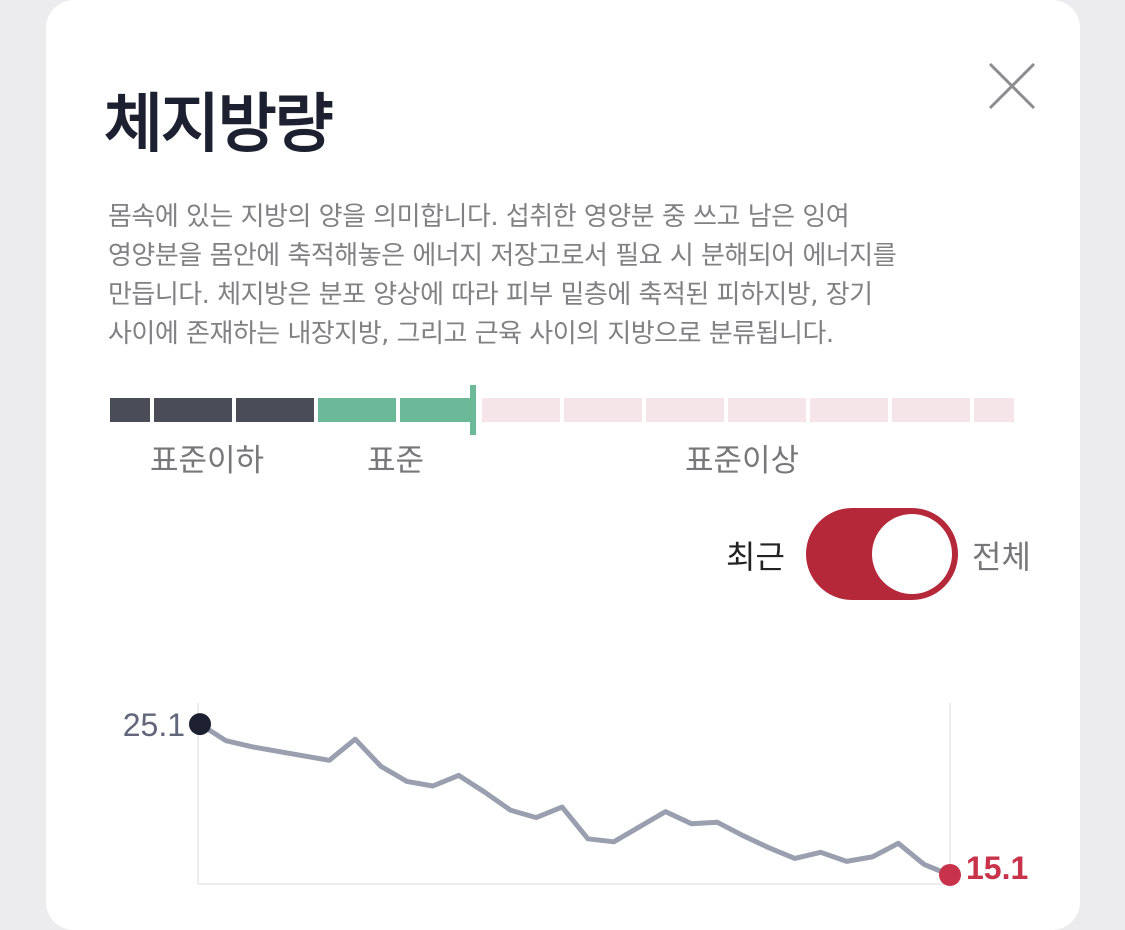 This screenshot has width=1125, height=930. Describe the element at coordinates (950, 875) in the screenshot. I see `last-data-point` at that location.